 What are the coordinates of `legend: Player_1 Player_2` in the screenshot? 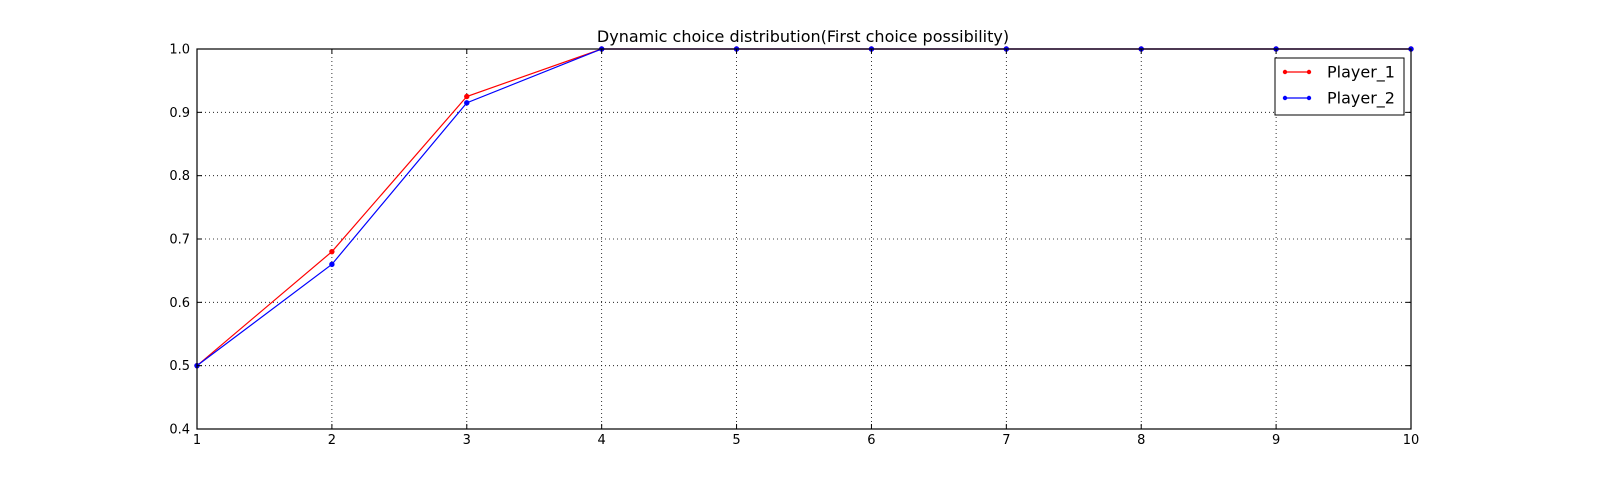 It's located at (1339, 86).